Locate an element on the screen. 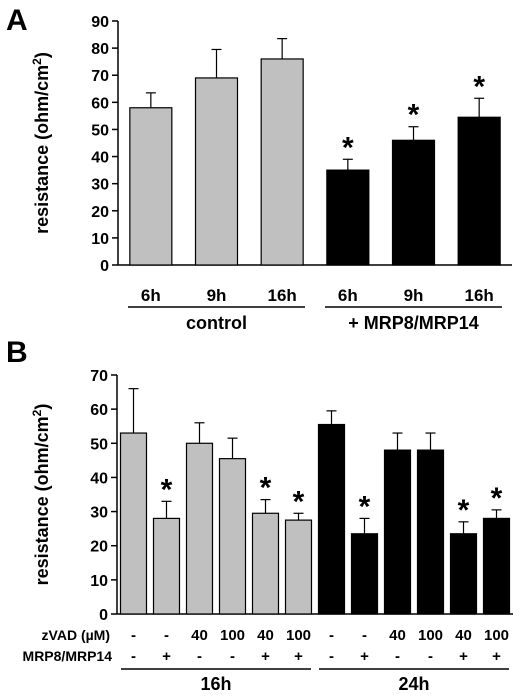  group-label: 16h is located at coordinates (215, 684).